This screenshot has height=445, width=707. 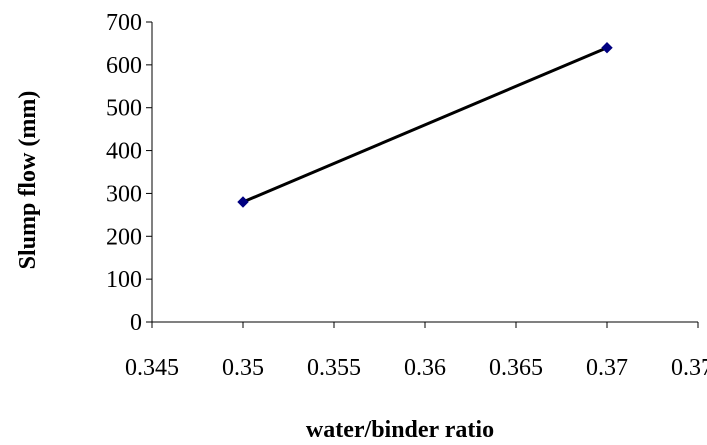 What do you see at coordinates (243, 368) in the screenshot?
I see `x-tick-label: 0.35` at bounding box center [243, 368].